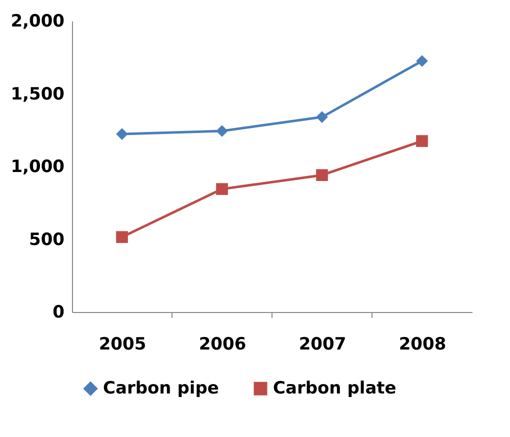 This screenshot has width=510, height=437. Describe the element at coordinates (334, 388) in the screenshot. I see `legend-label: Carbon plate` at that location.